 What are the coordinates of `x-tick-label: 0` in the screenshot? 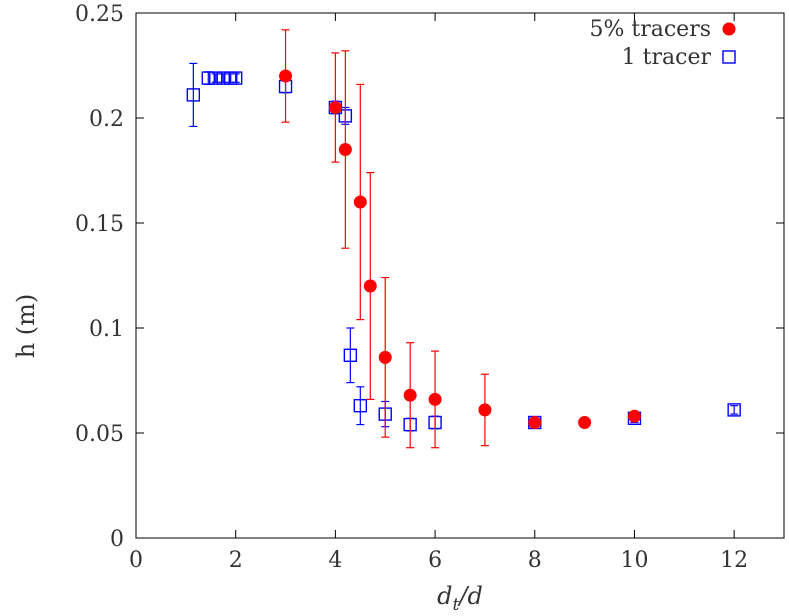 It's located at (136, 560).